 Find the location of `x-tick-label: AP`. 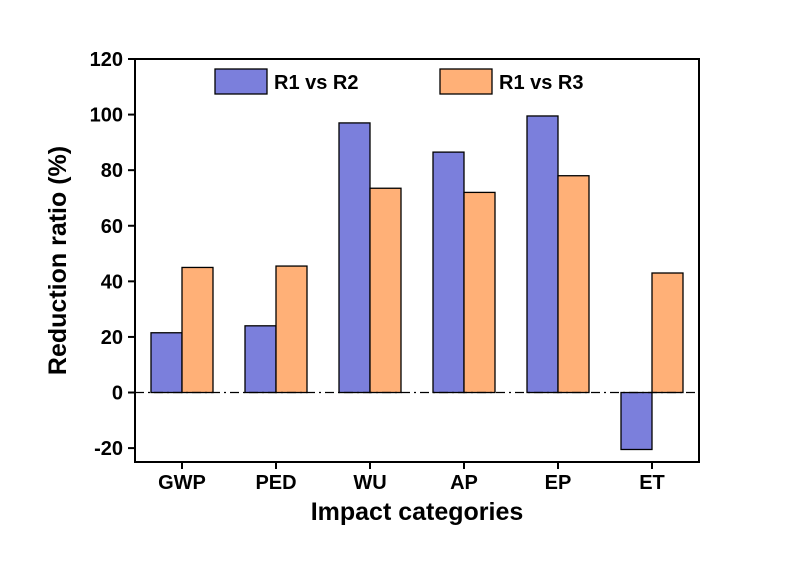

x-tick-label: AP is located at coordinates (464, 483).